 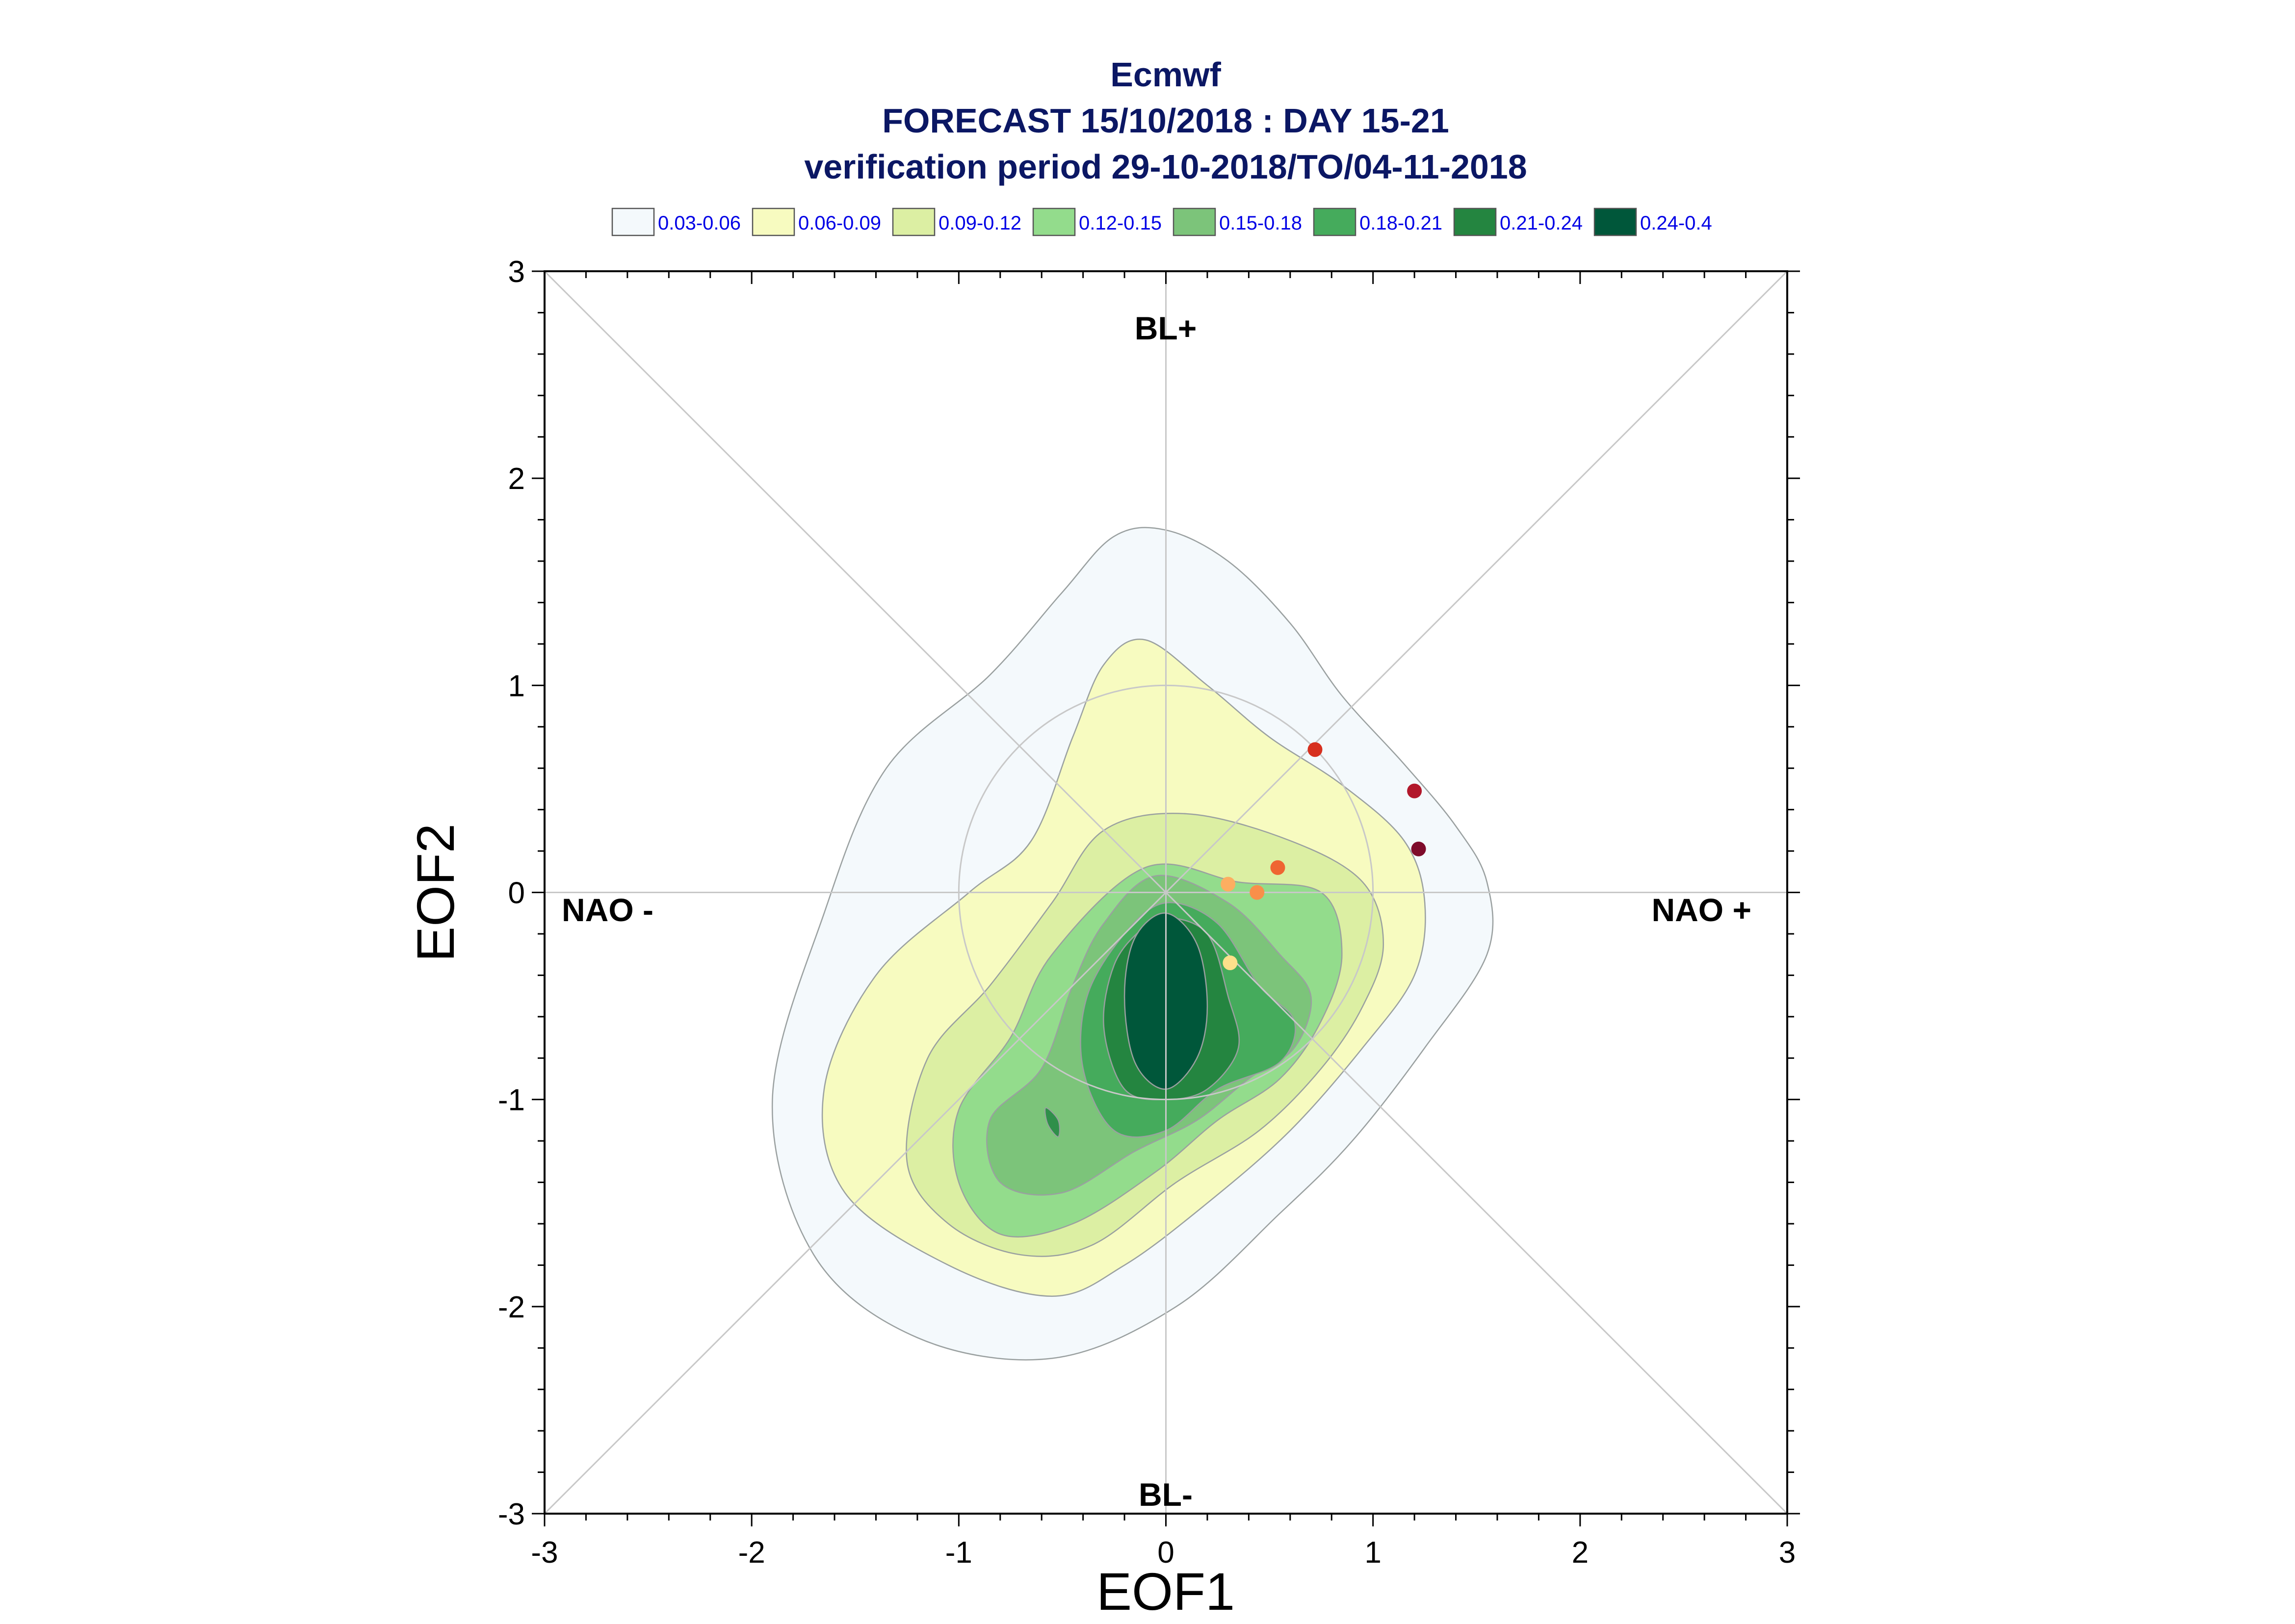 What do you see at coordinates (1701, 910) in the screenshot?
I see `regime-label-nao-plus: NAO +` at bounding box center [1701, 910].